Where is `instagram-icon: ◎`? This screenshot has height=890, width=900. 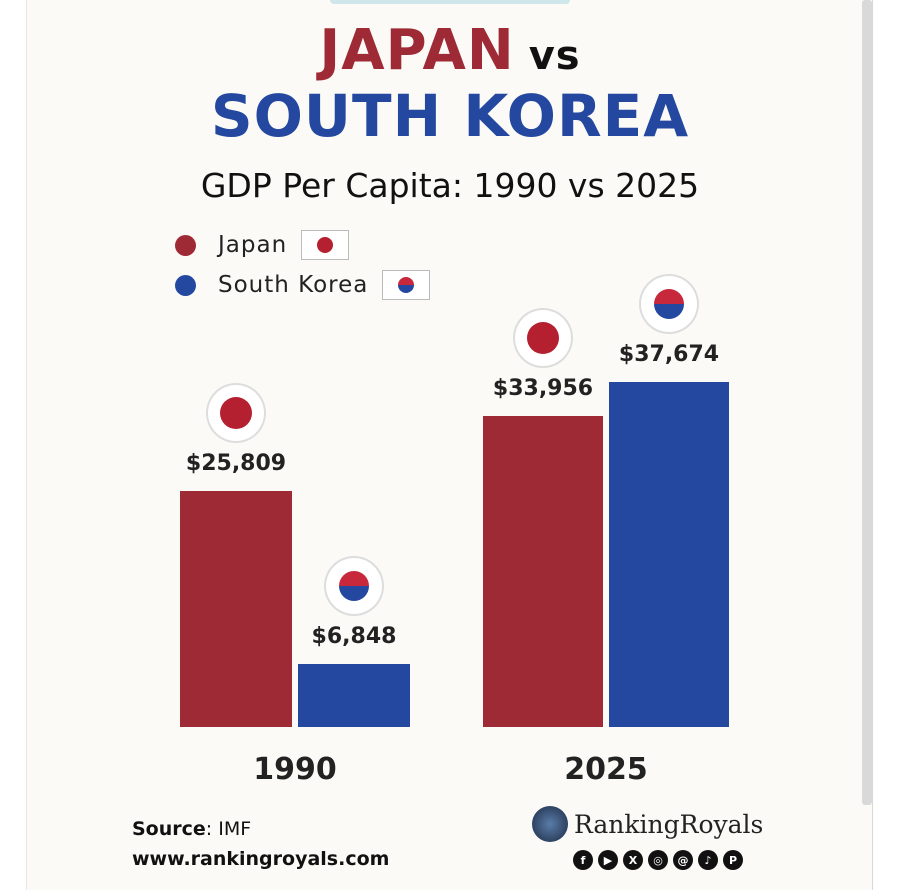
instagram-icon: ◎ is located at coordinates (658, 860).